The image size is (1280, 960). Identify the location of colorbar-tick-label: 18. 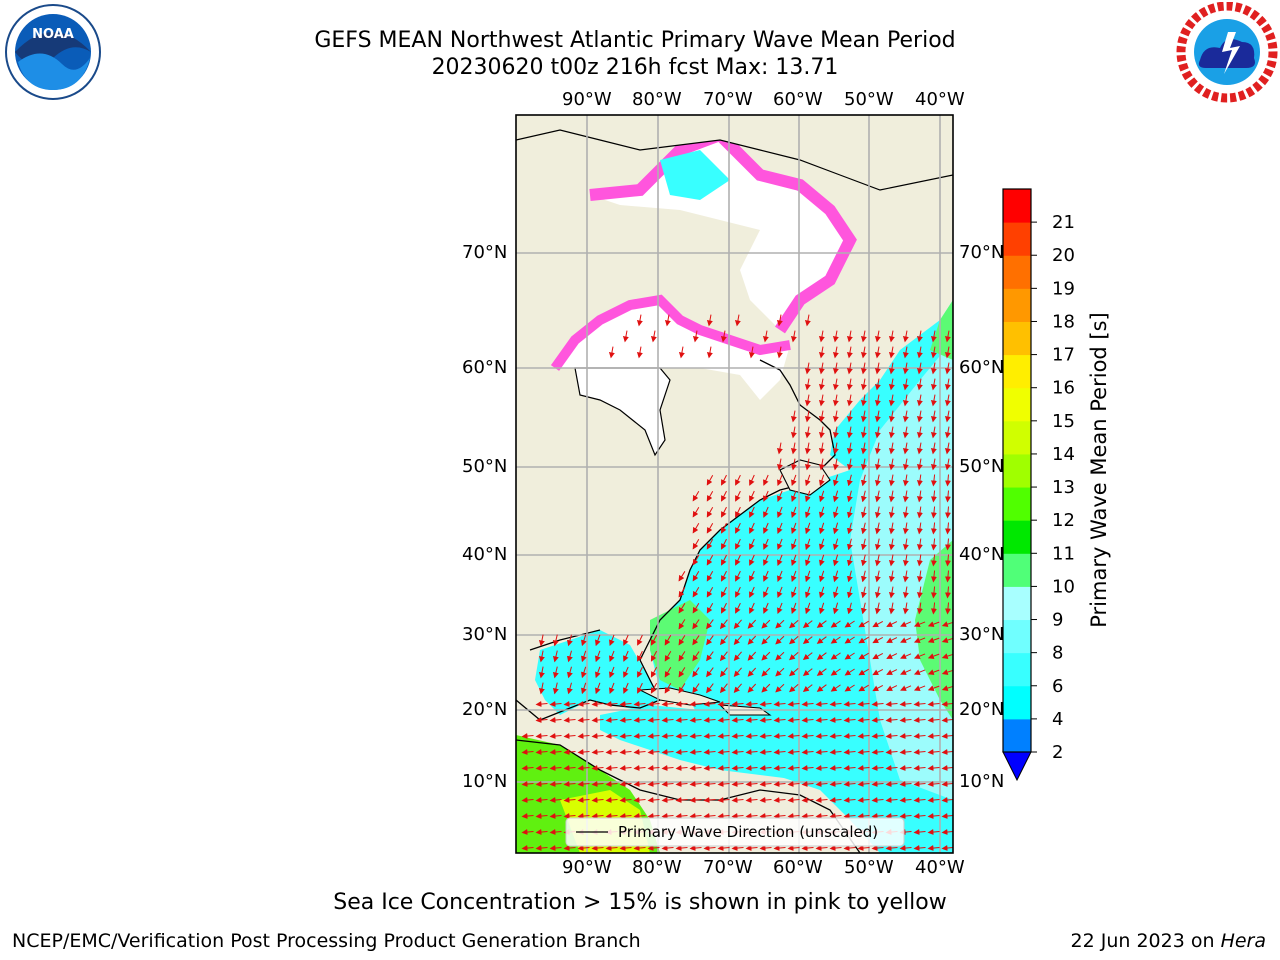
(1063, 321).